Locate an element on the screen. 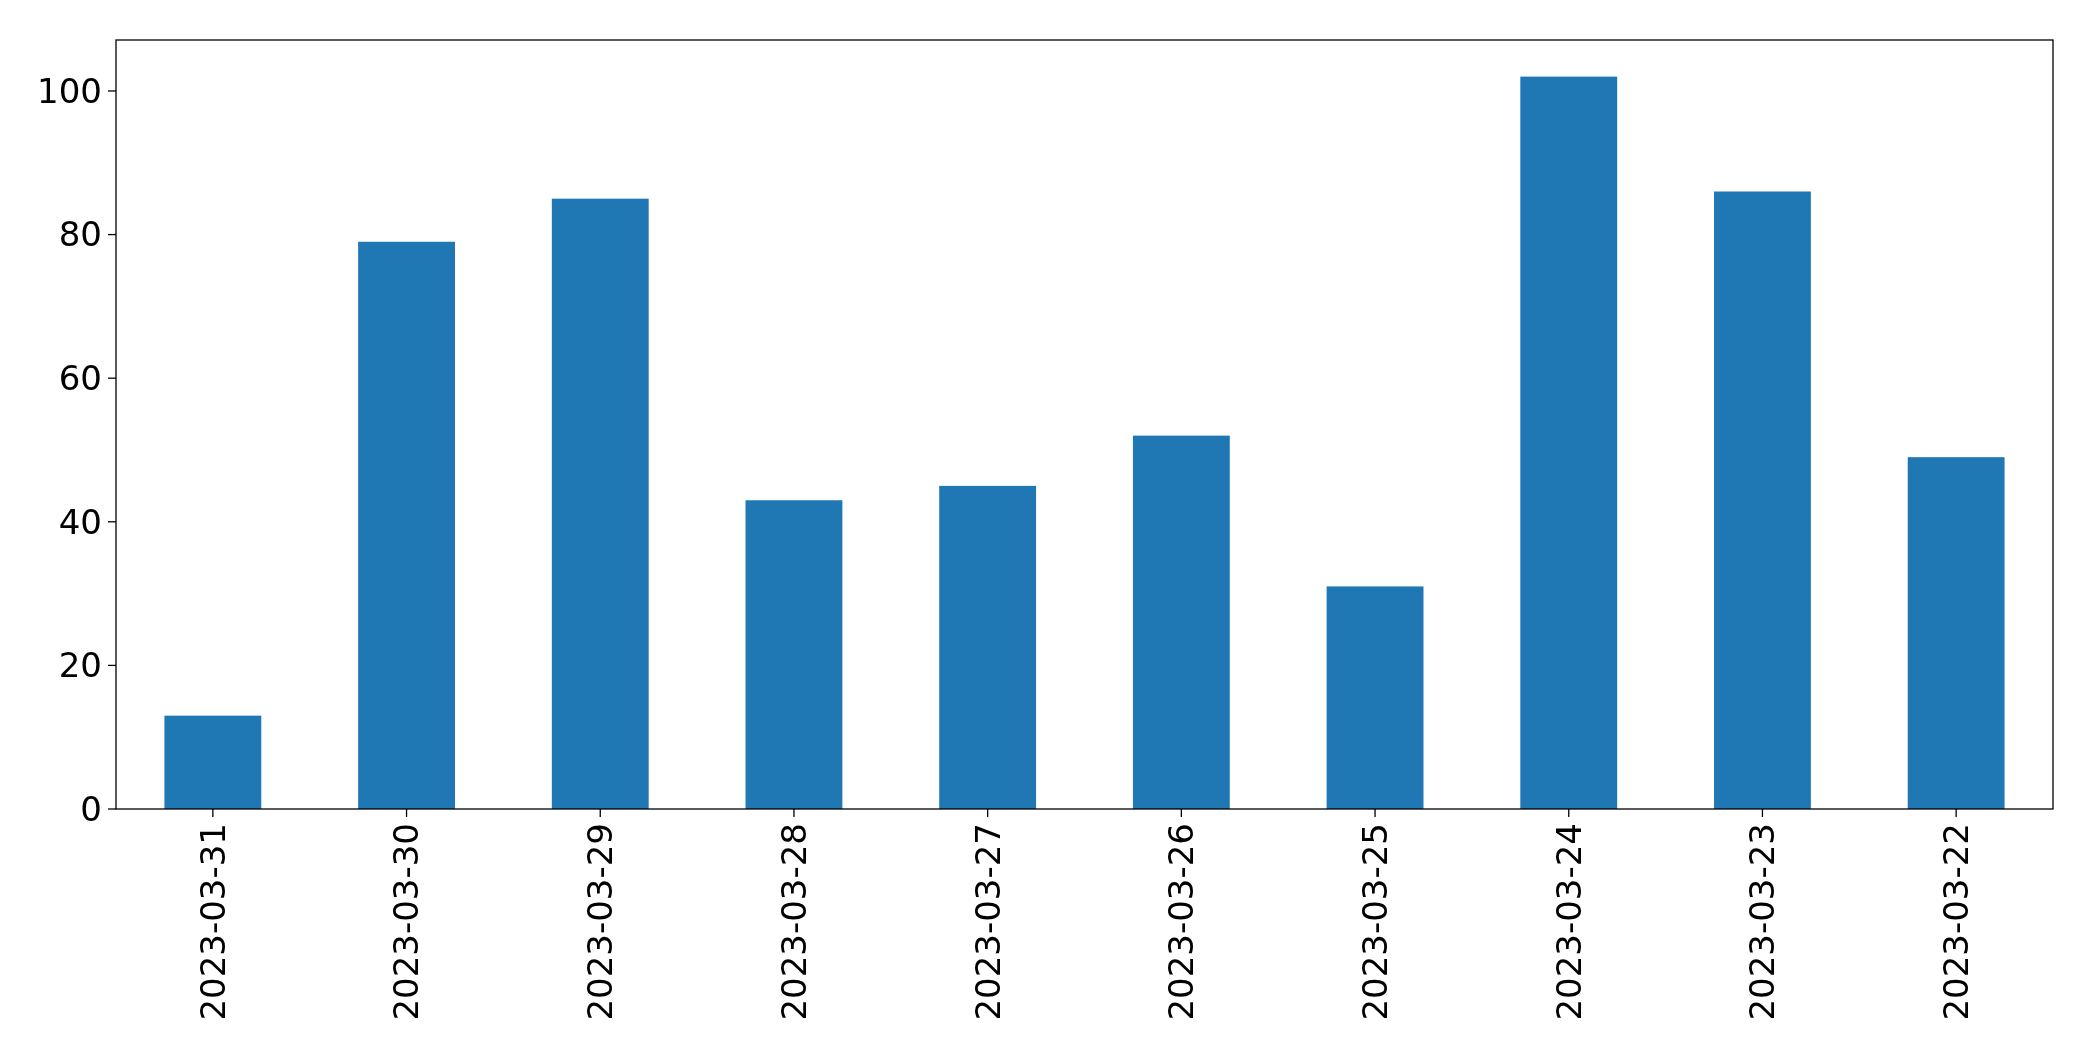  y-tick-label: 60 is located at coordinates (80, 378).